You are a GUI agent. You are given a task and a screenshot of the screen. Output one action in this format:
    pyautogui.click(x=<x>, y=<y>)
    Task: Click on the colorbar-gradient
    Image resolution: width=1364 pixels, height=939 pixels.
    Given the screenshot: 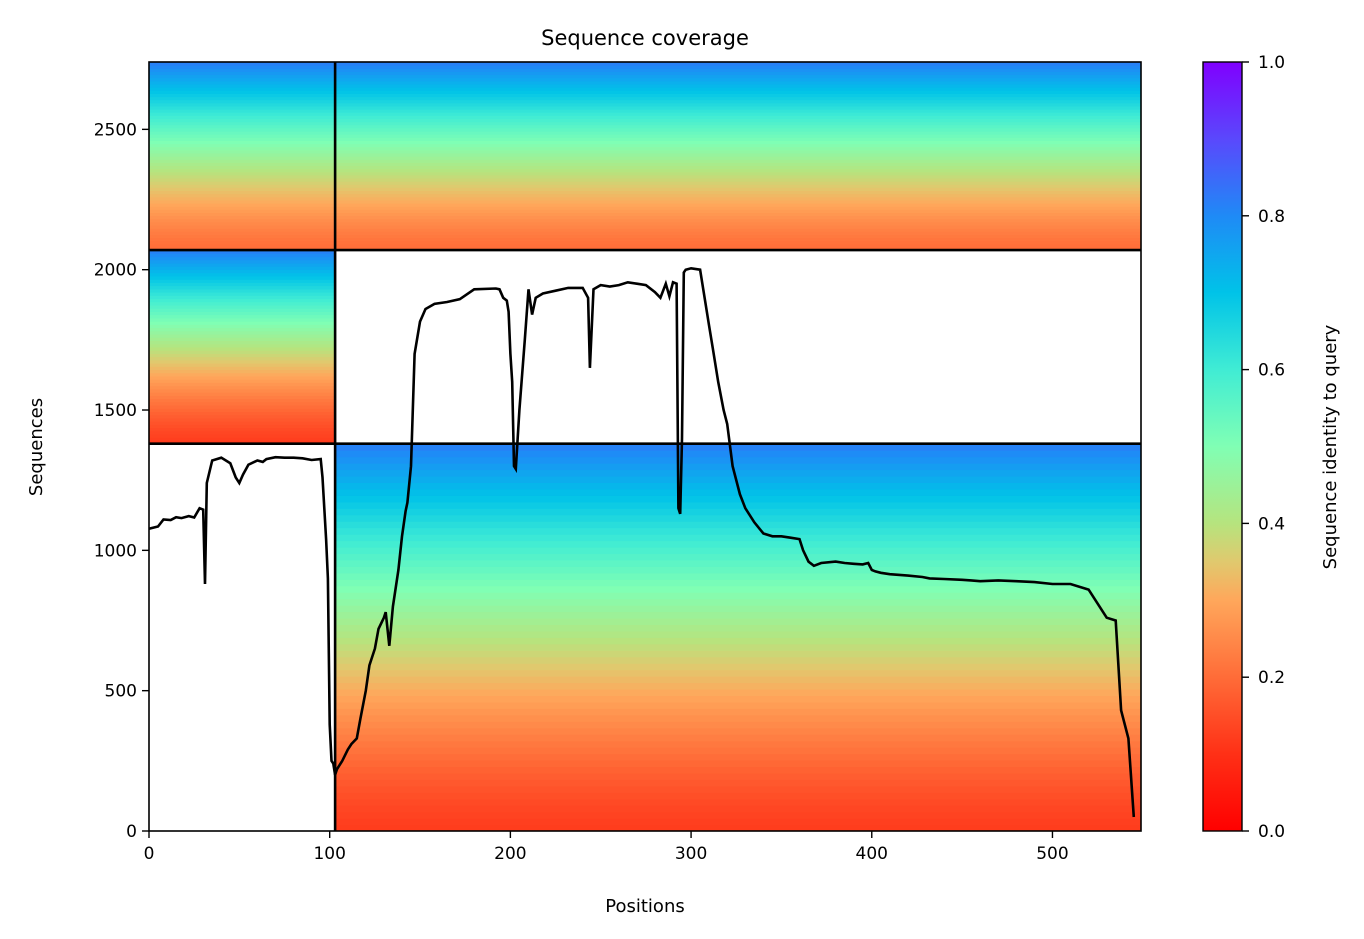 What is the action you would take?
    pyautogui.click(x=1222, y=446)
    